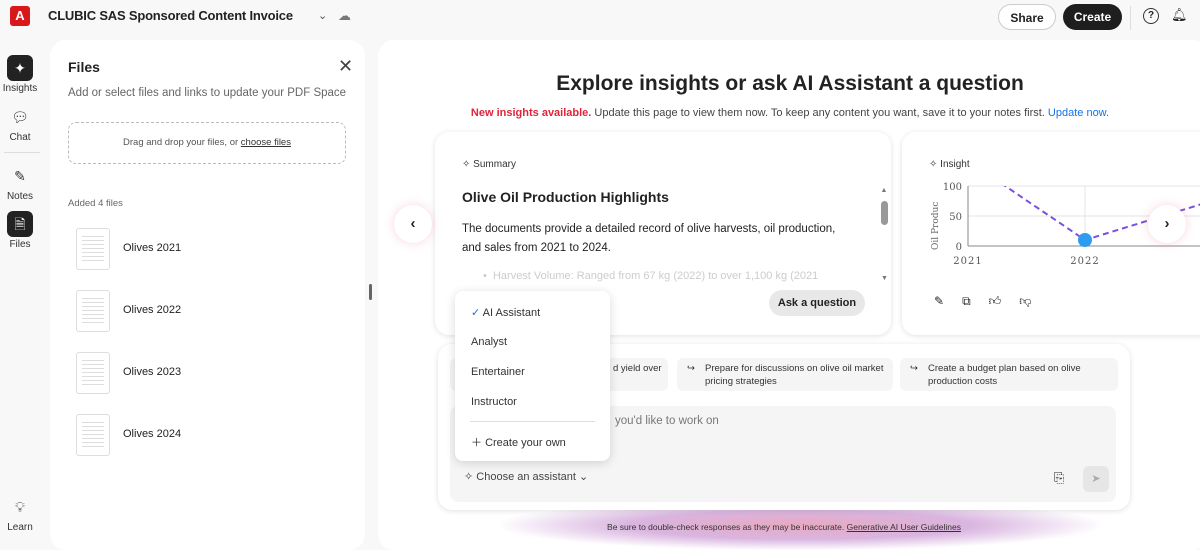 This screenshot has width=1200, height=550. I want to click on adobe-acrobat-logo: A, so click(20, 16).